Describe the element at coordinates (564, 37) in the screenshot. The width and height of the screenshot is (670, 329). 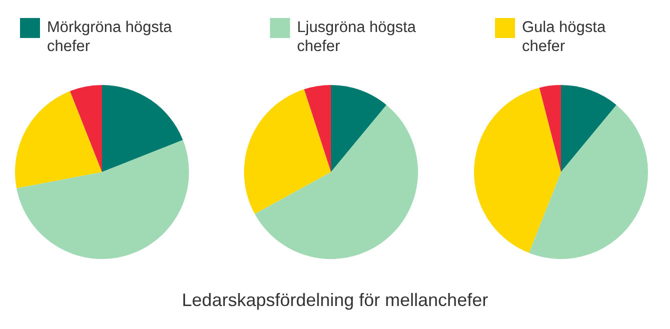
I see `legend-label: Gula högsta chefer` at that location.